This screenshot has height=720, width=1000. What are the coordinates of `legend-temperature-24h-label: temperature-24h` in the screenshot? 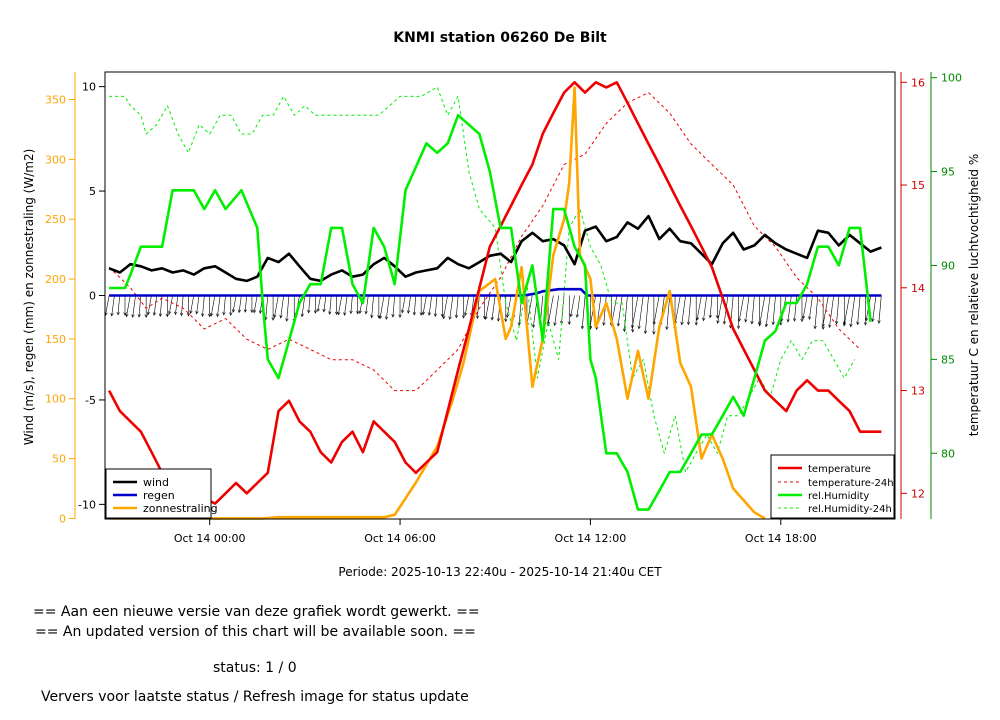 It's located at (851, 483).